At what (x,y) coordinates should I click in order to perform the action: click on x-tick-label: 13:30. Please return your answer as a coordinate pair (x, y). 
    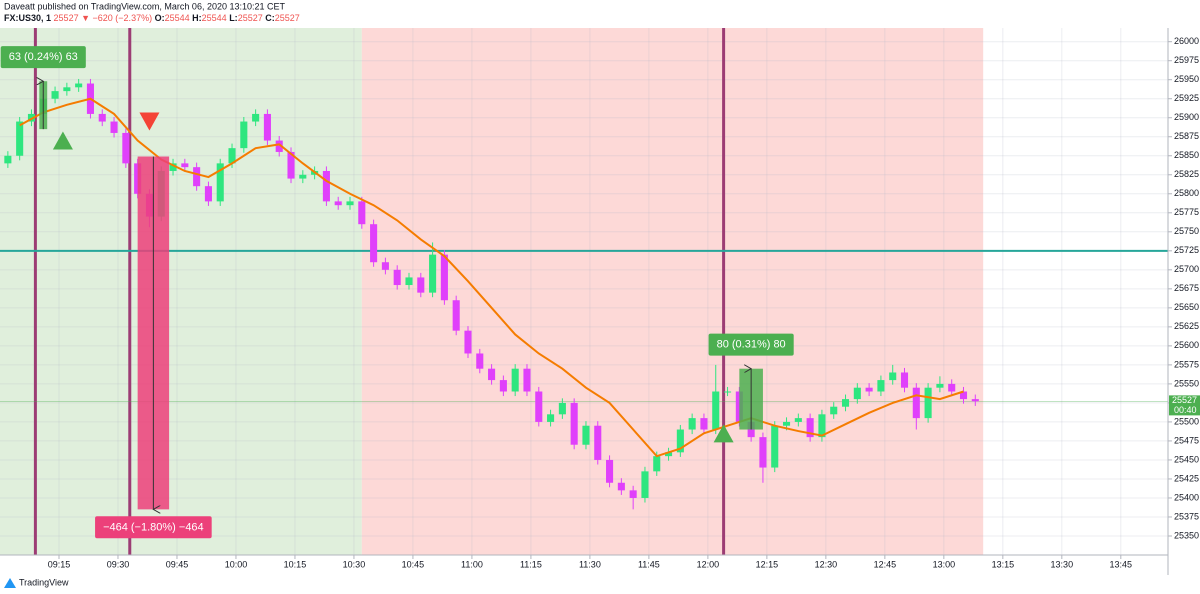
    Looking at the image, I should click on (1062, 564).